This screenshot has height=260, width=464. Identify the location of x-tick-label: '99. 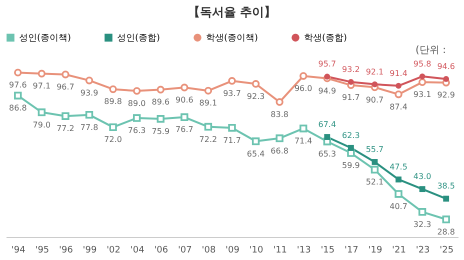
(89, 251).